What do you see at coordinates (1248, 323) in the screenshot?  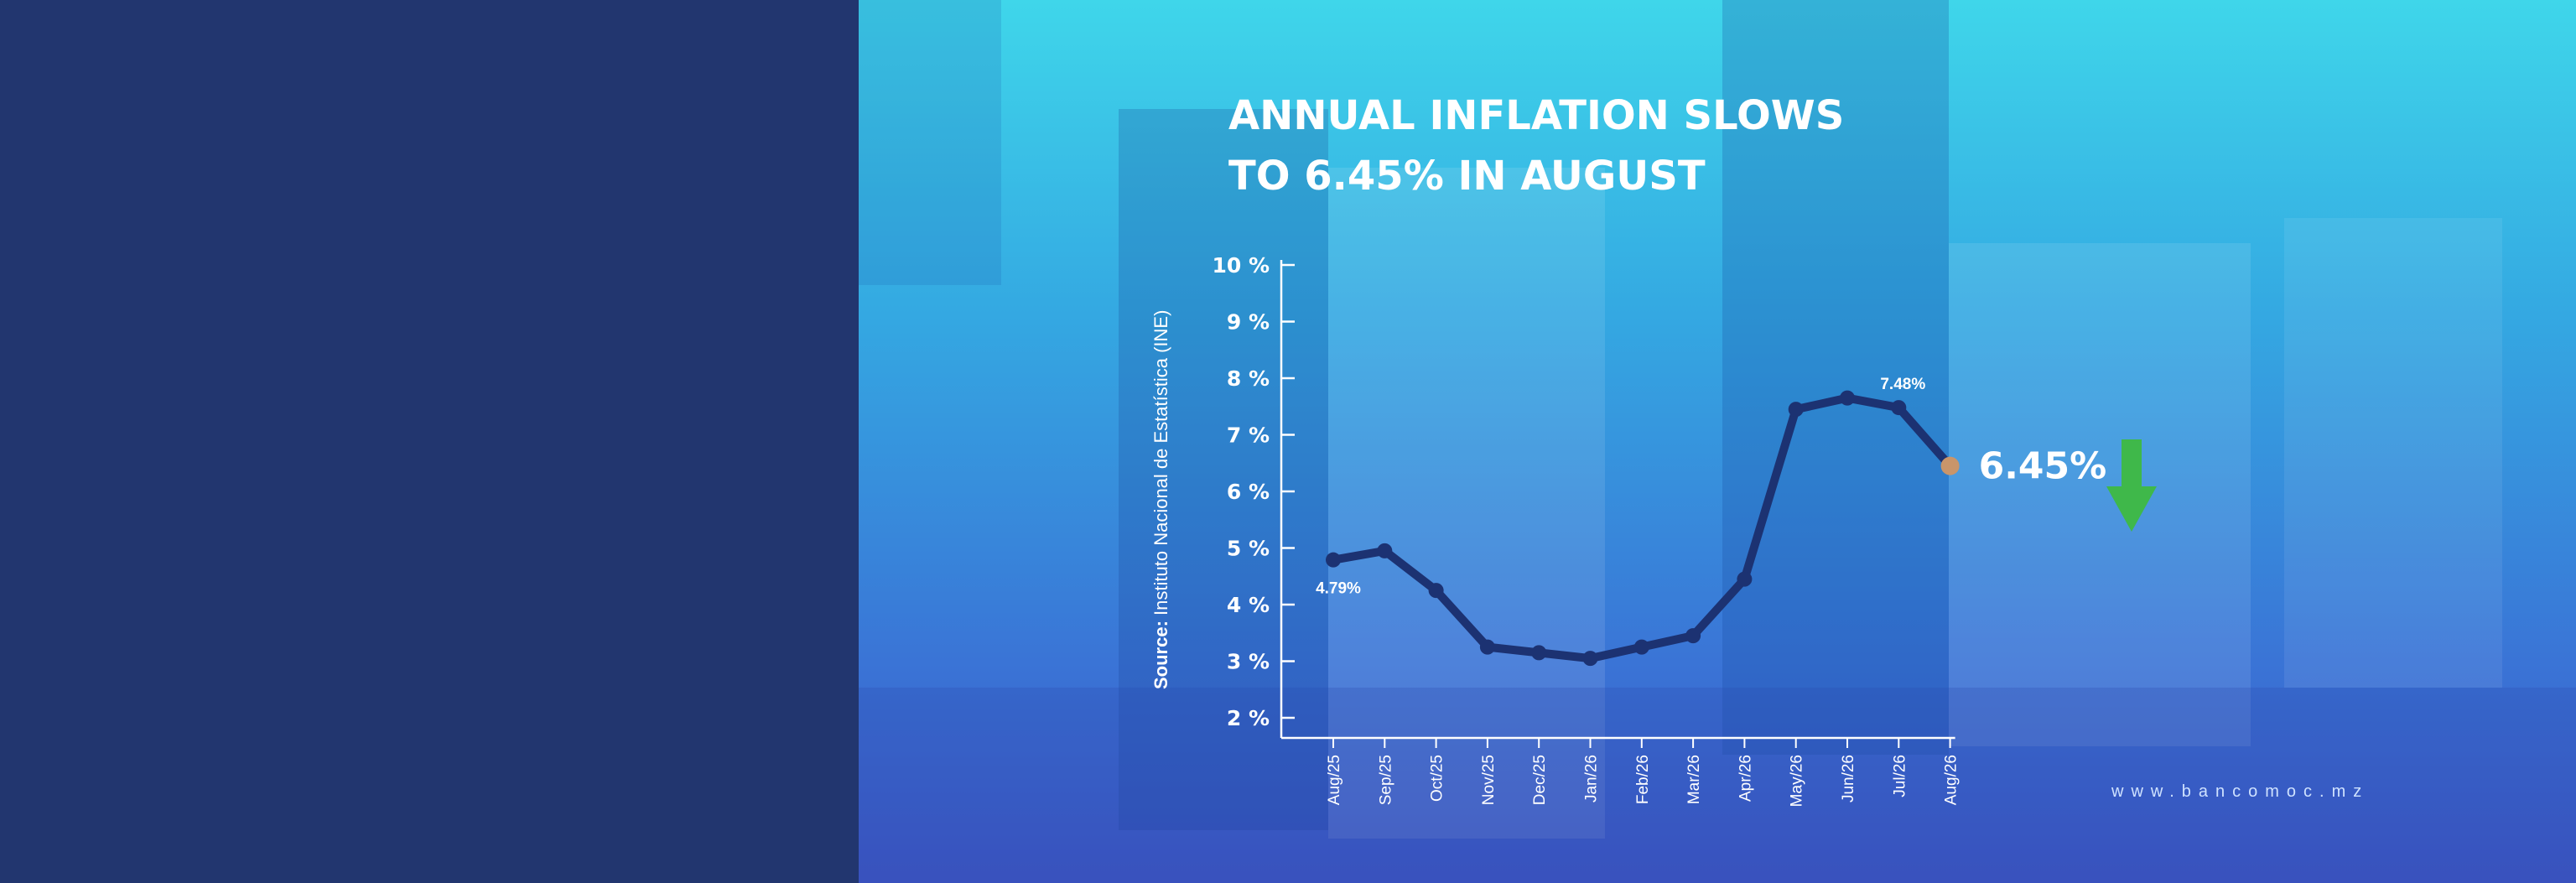 I see `y-tick-label: 9 %` at bounding box center [1248, 323].